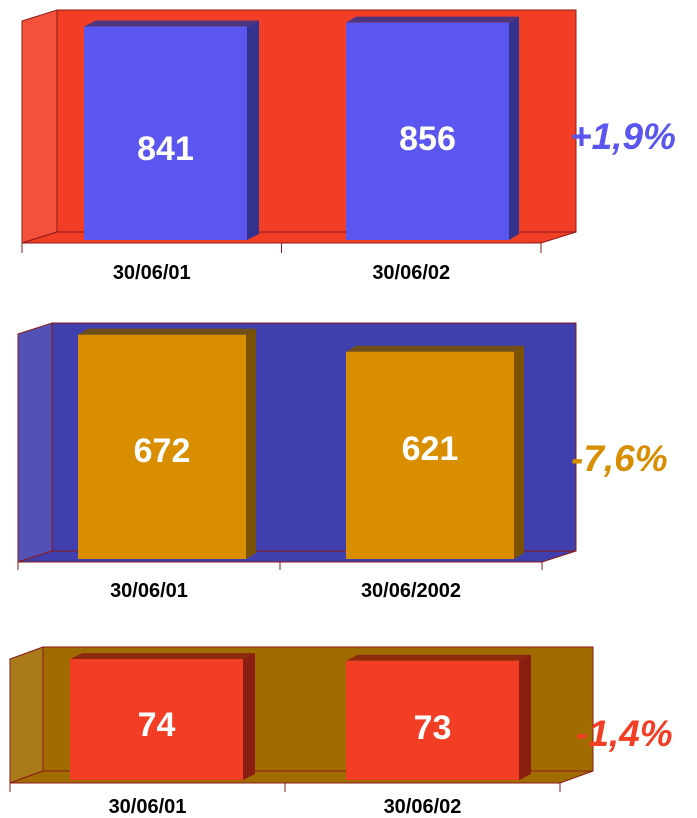 The height and width of the screenshot is (818, 697). What do you see at coordinates (427, 139) in the screenshot?
I see `data-label: 856` at bounding box center [427, 139].